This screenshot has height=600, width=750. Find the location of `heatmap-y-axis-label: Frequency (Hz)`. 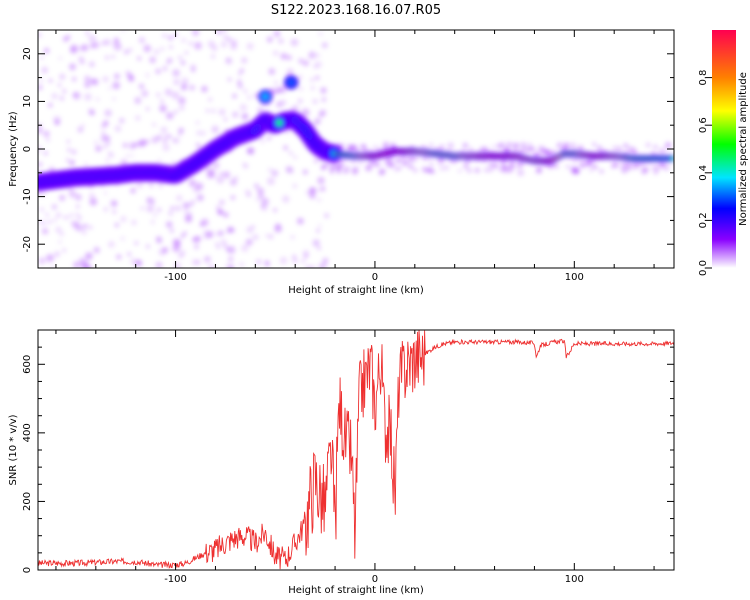

heatmap-y-axis-label: Frequency (Hz) is located at coordinates (13, 149).